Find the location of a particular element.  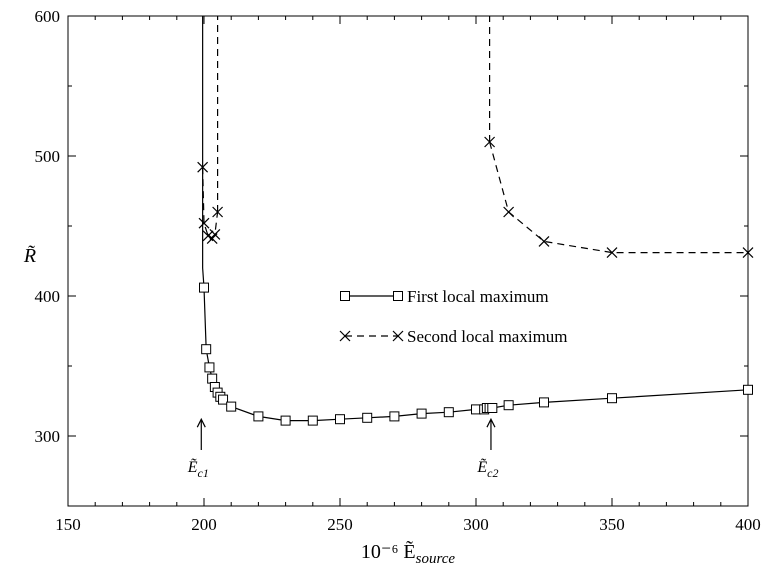

annotation-subscript: c1 is located at coordinates (203, 473).